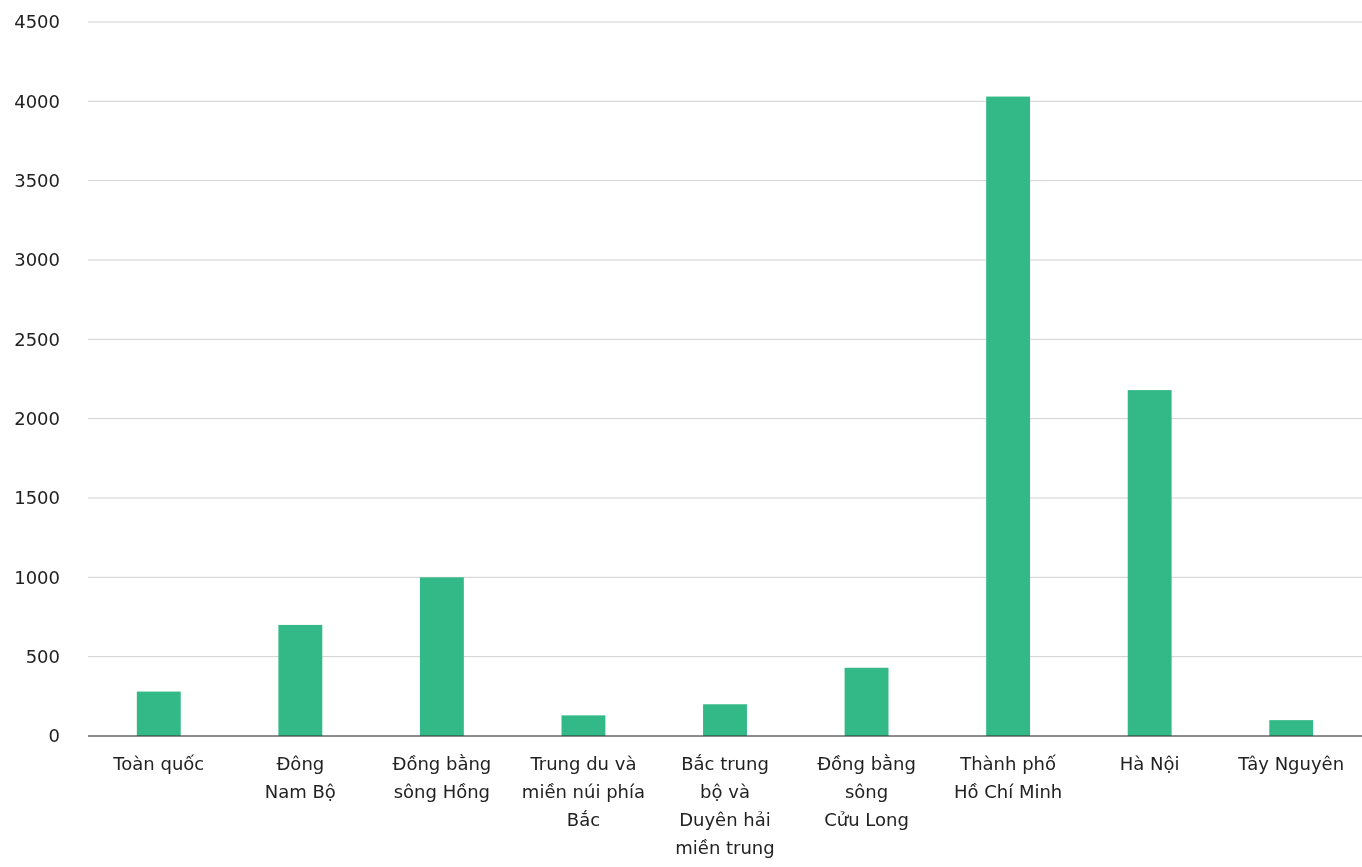 The width and height of the screenshot is (1362, 867). What do you see at coordinates (37, 498) in the screenshot?
I see `y-tick-label: 1500` at bounding box center [37, 498].